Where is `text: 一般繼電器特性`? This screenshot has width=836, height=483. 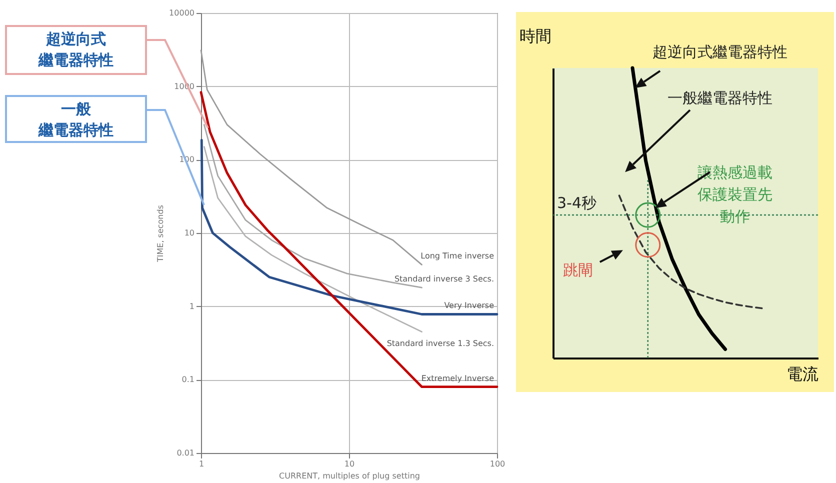 text: 一般繼電器特性 is located at coordinates (75, 120).